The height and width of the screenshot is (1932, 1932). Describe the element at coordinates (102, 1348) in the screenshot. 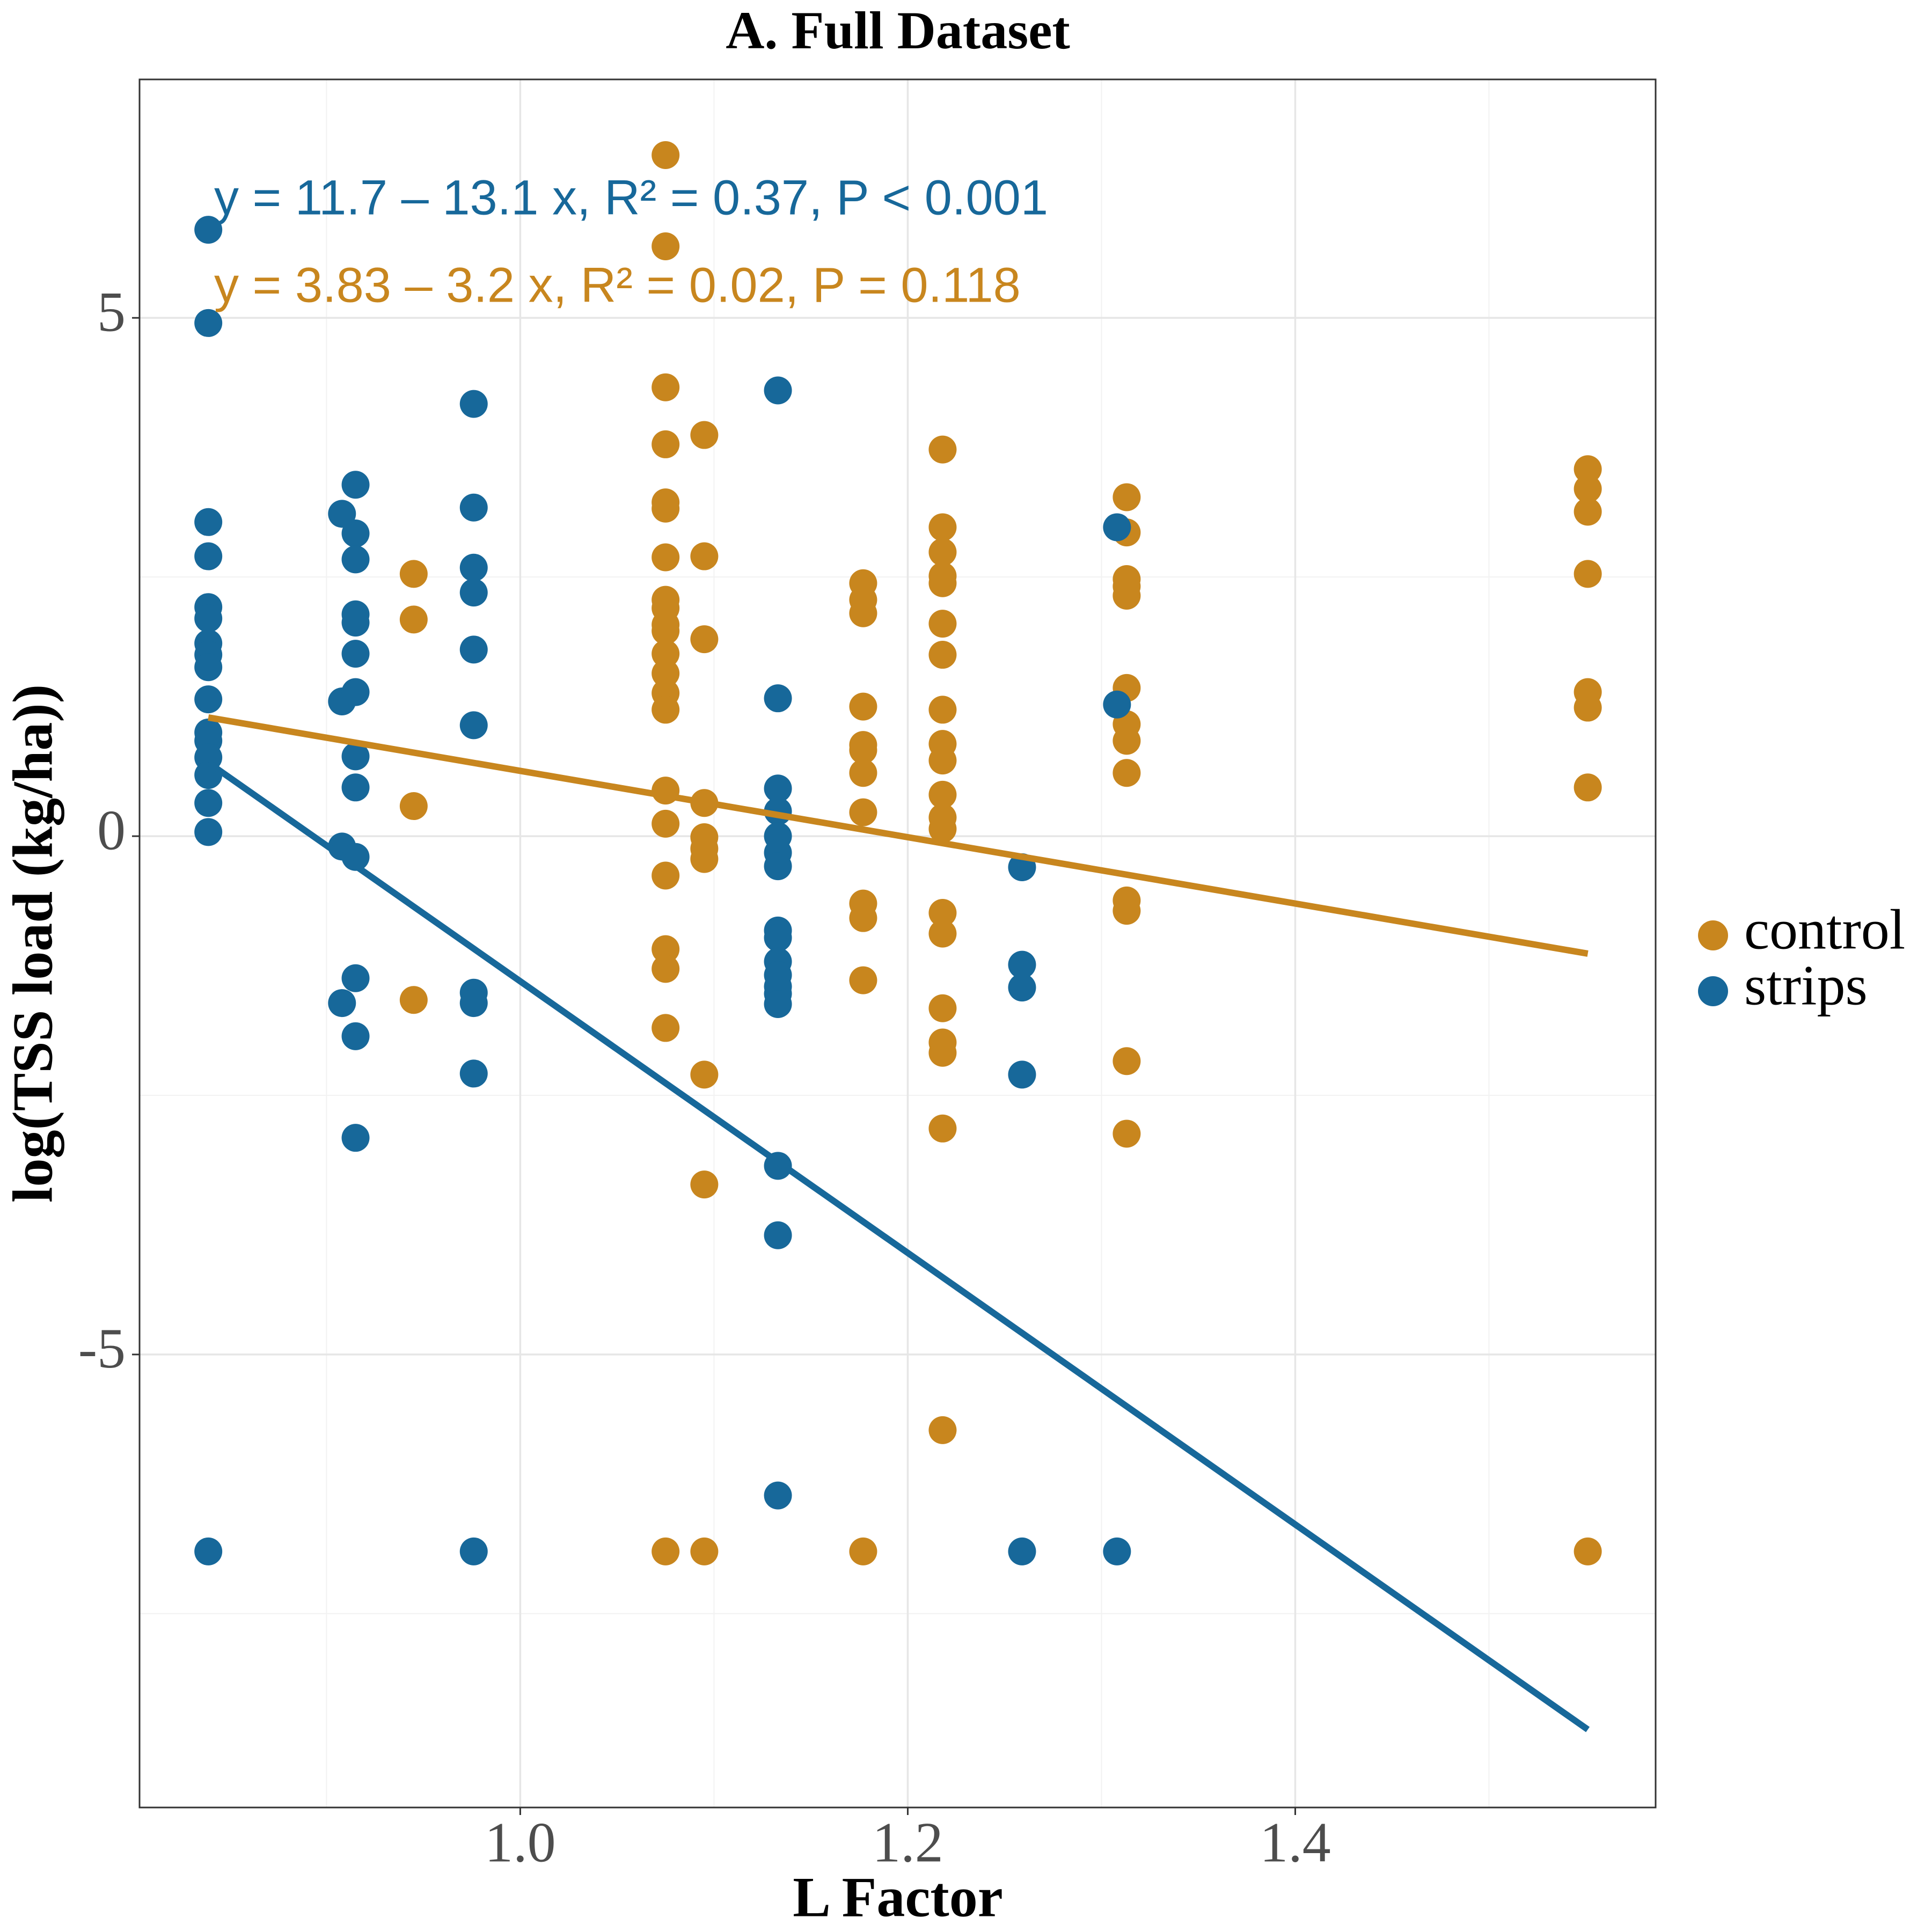

I see `y-tick-label: -5` at that location.